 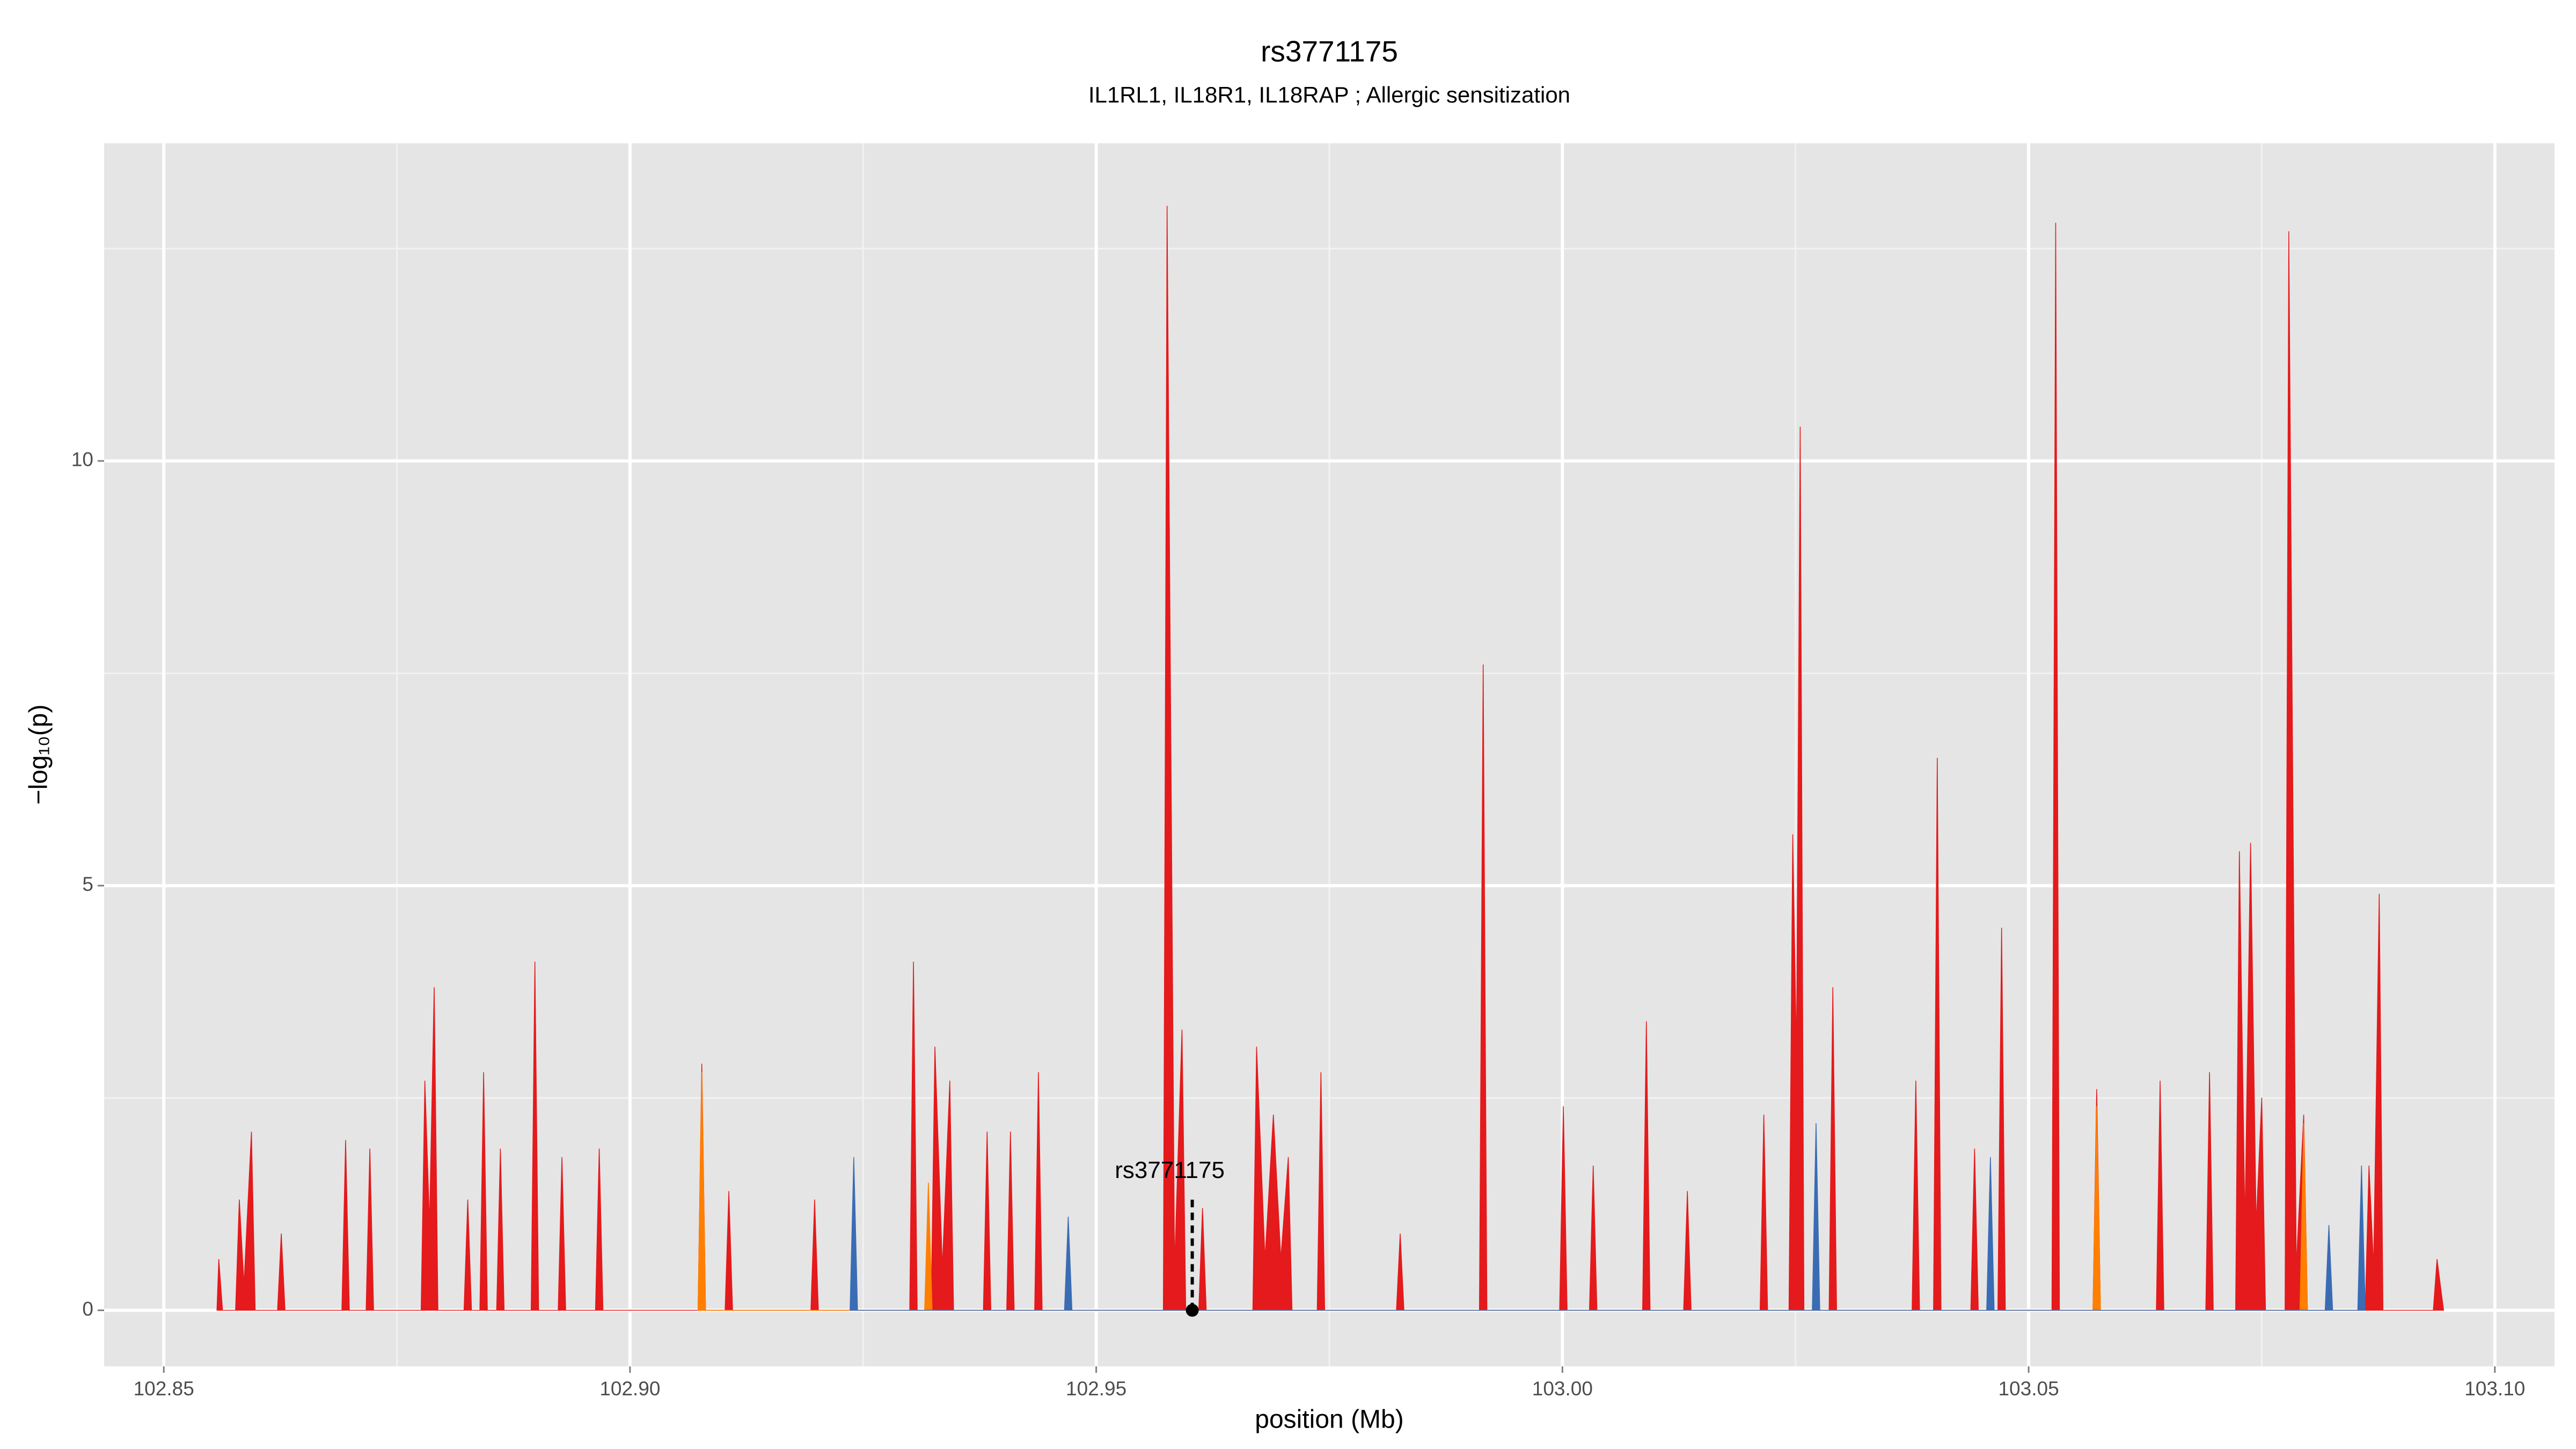 What do you see at coordinates (1329, 1420) in the screenshot?
I see `x-axis-title: position (Mb)` at bounding box center [1329, 1420].